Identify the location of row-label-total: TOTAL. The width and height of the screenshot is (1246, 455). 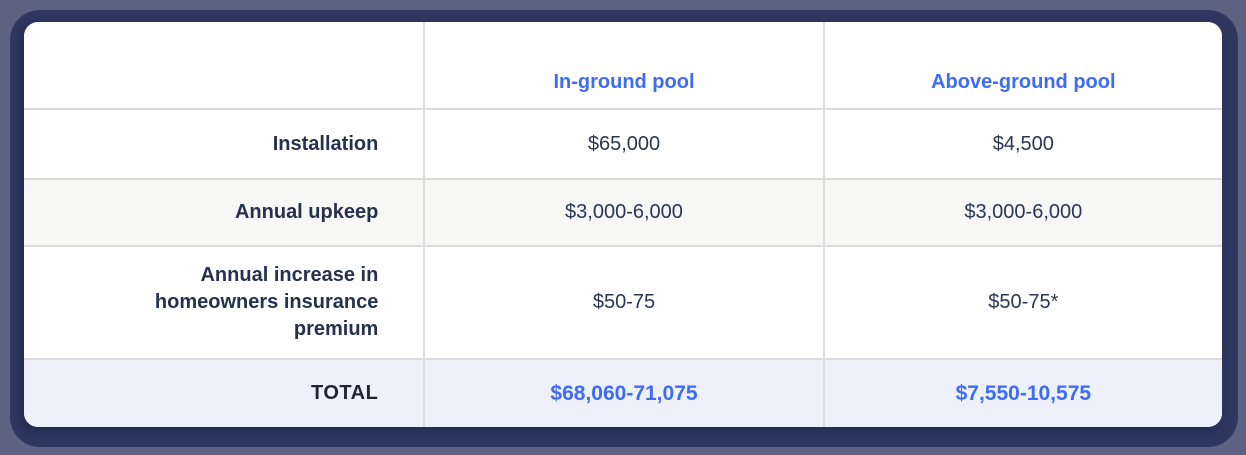
(345, 393).